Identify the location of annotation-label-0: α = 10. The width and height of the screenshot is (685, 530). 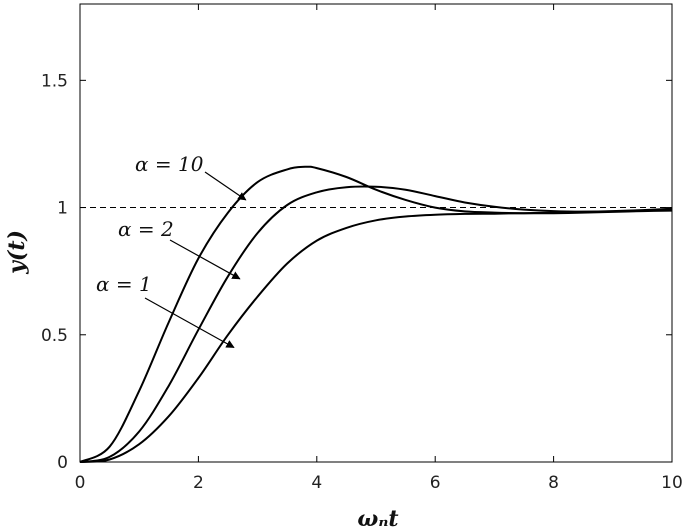
(169, 164).